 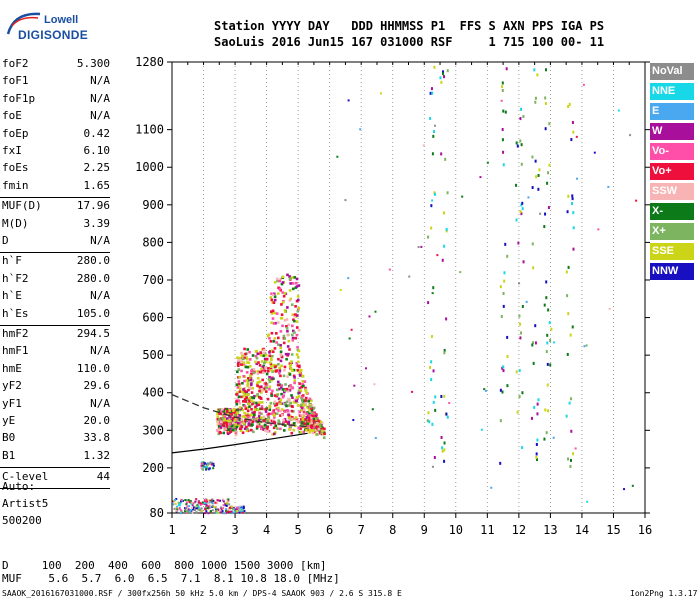 I want to click on param-value: 5.300, so click(x=93, y=63).